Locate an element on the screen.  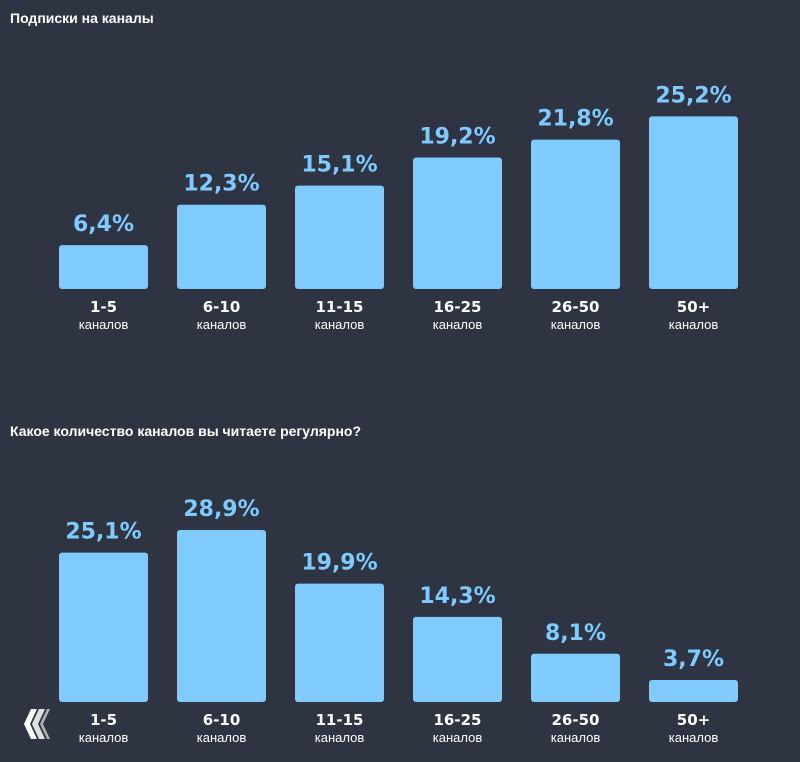
chart-2-category-label: 16-25 is located at coordinates (458, 720).